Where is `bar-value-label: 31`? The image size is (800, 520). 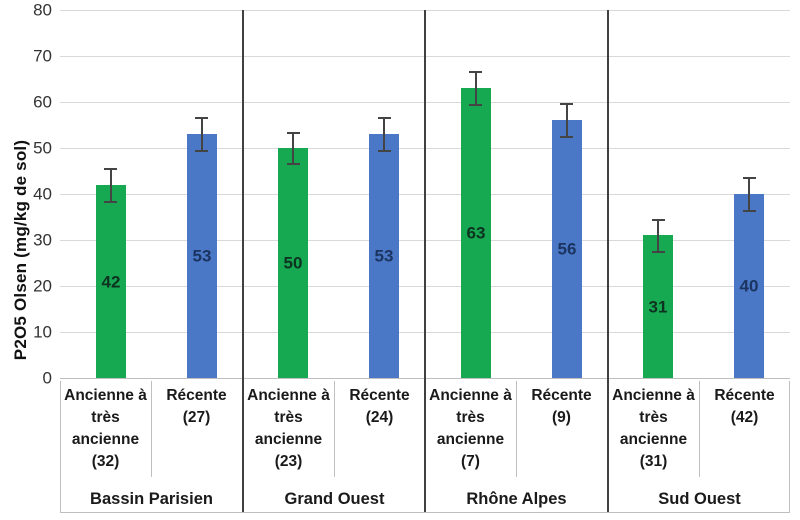 bar-value-label: 31 is located at coordinates (658, 306).